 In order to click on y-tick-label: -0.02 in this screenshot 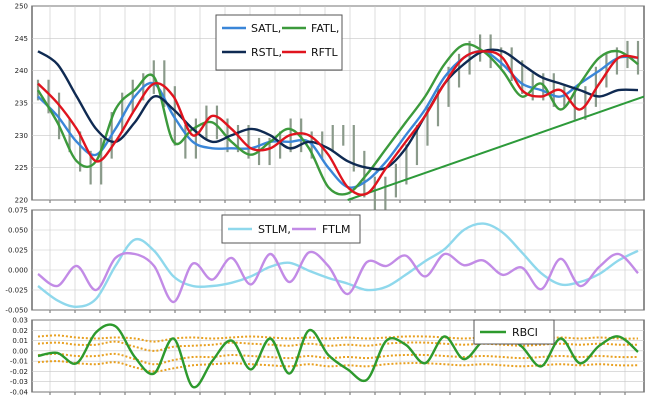, I will do `click(19, 372)`.